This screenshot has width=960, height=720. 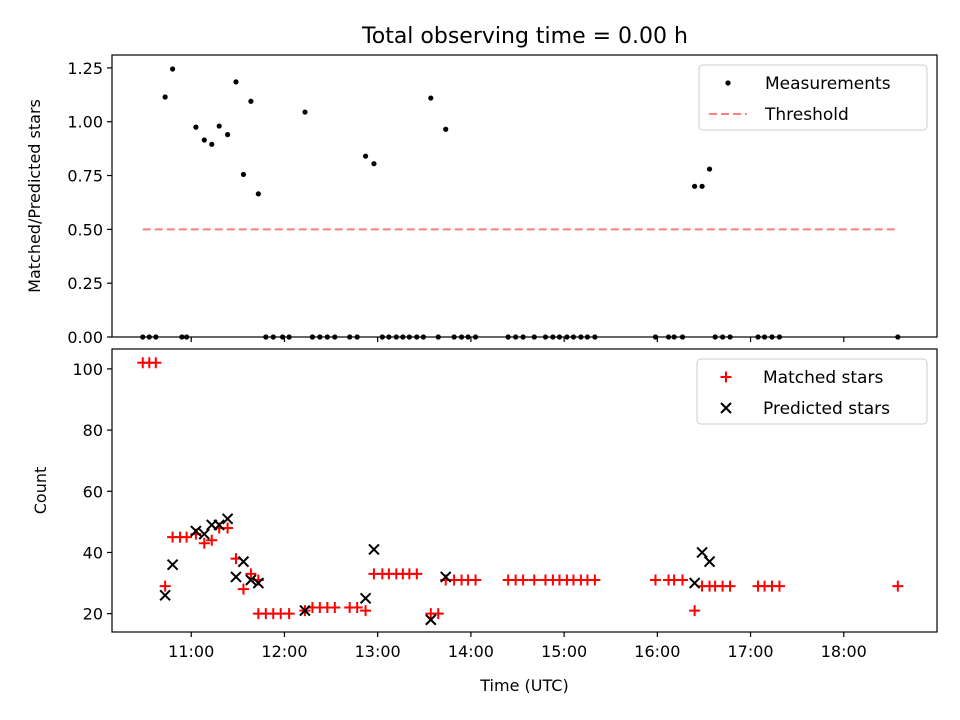 I want to click on x-tick-label: 15:00, so click(x=564, y=651).